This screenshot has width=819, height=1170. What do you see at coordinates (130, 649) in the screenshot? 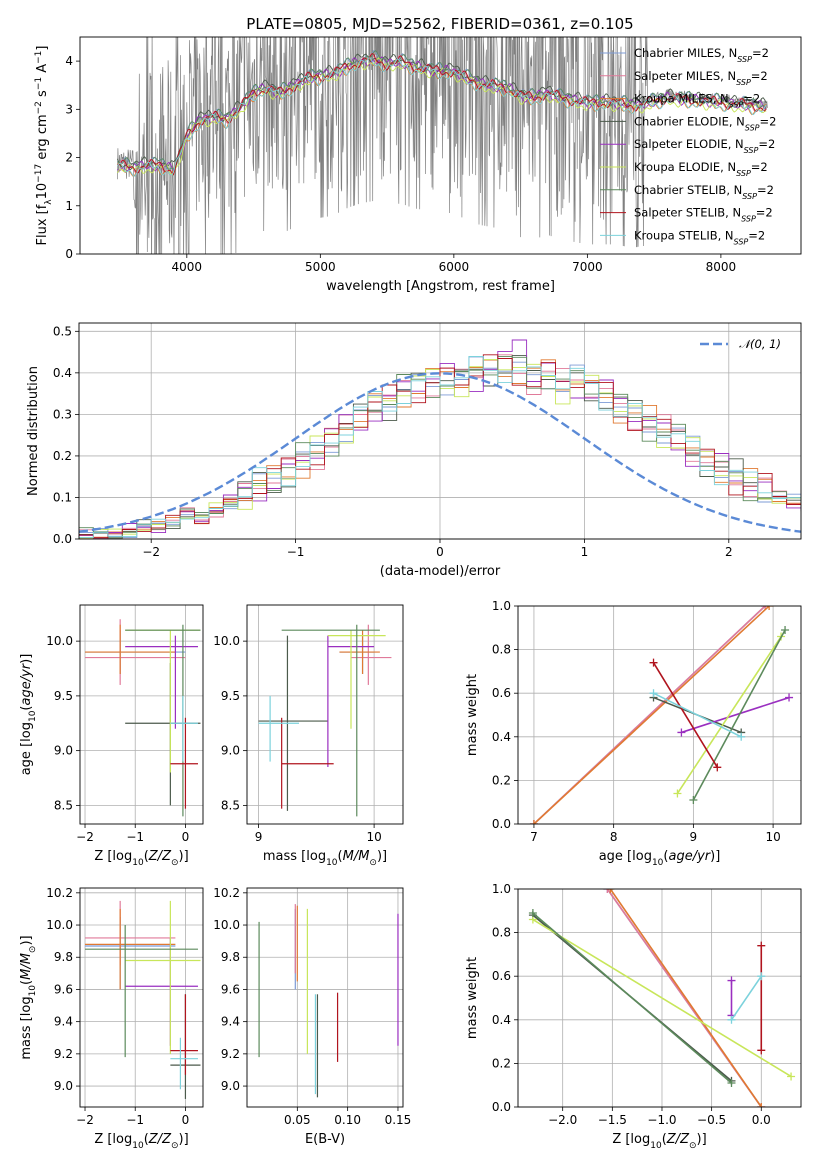
I see `errorbar-kroupa-miles` at bounding box center [130, 649].